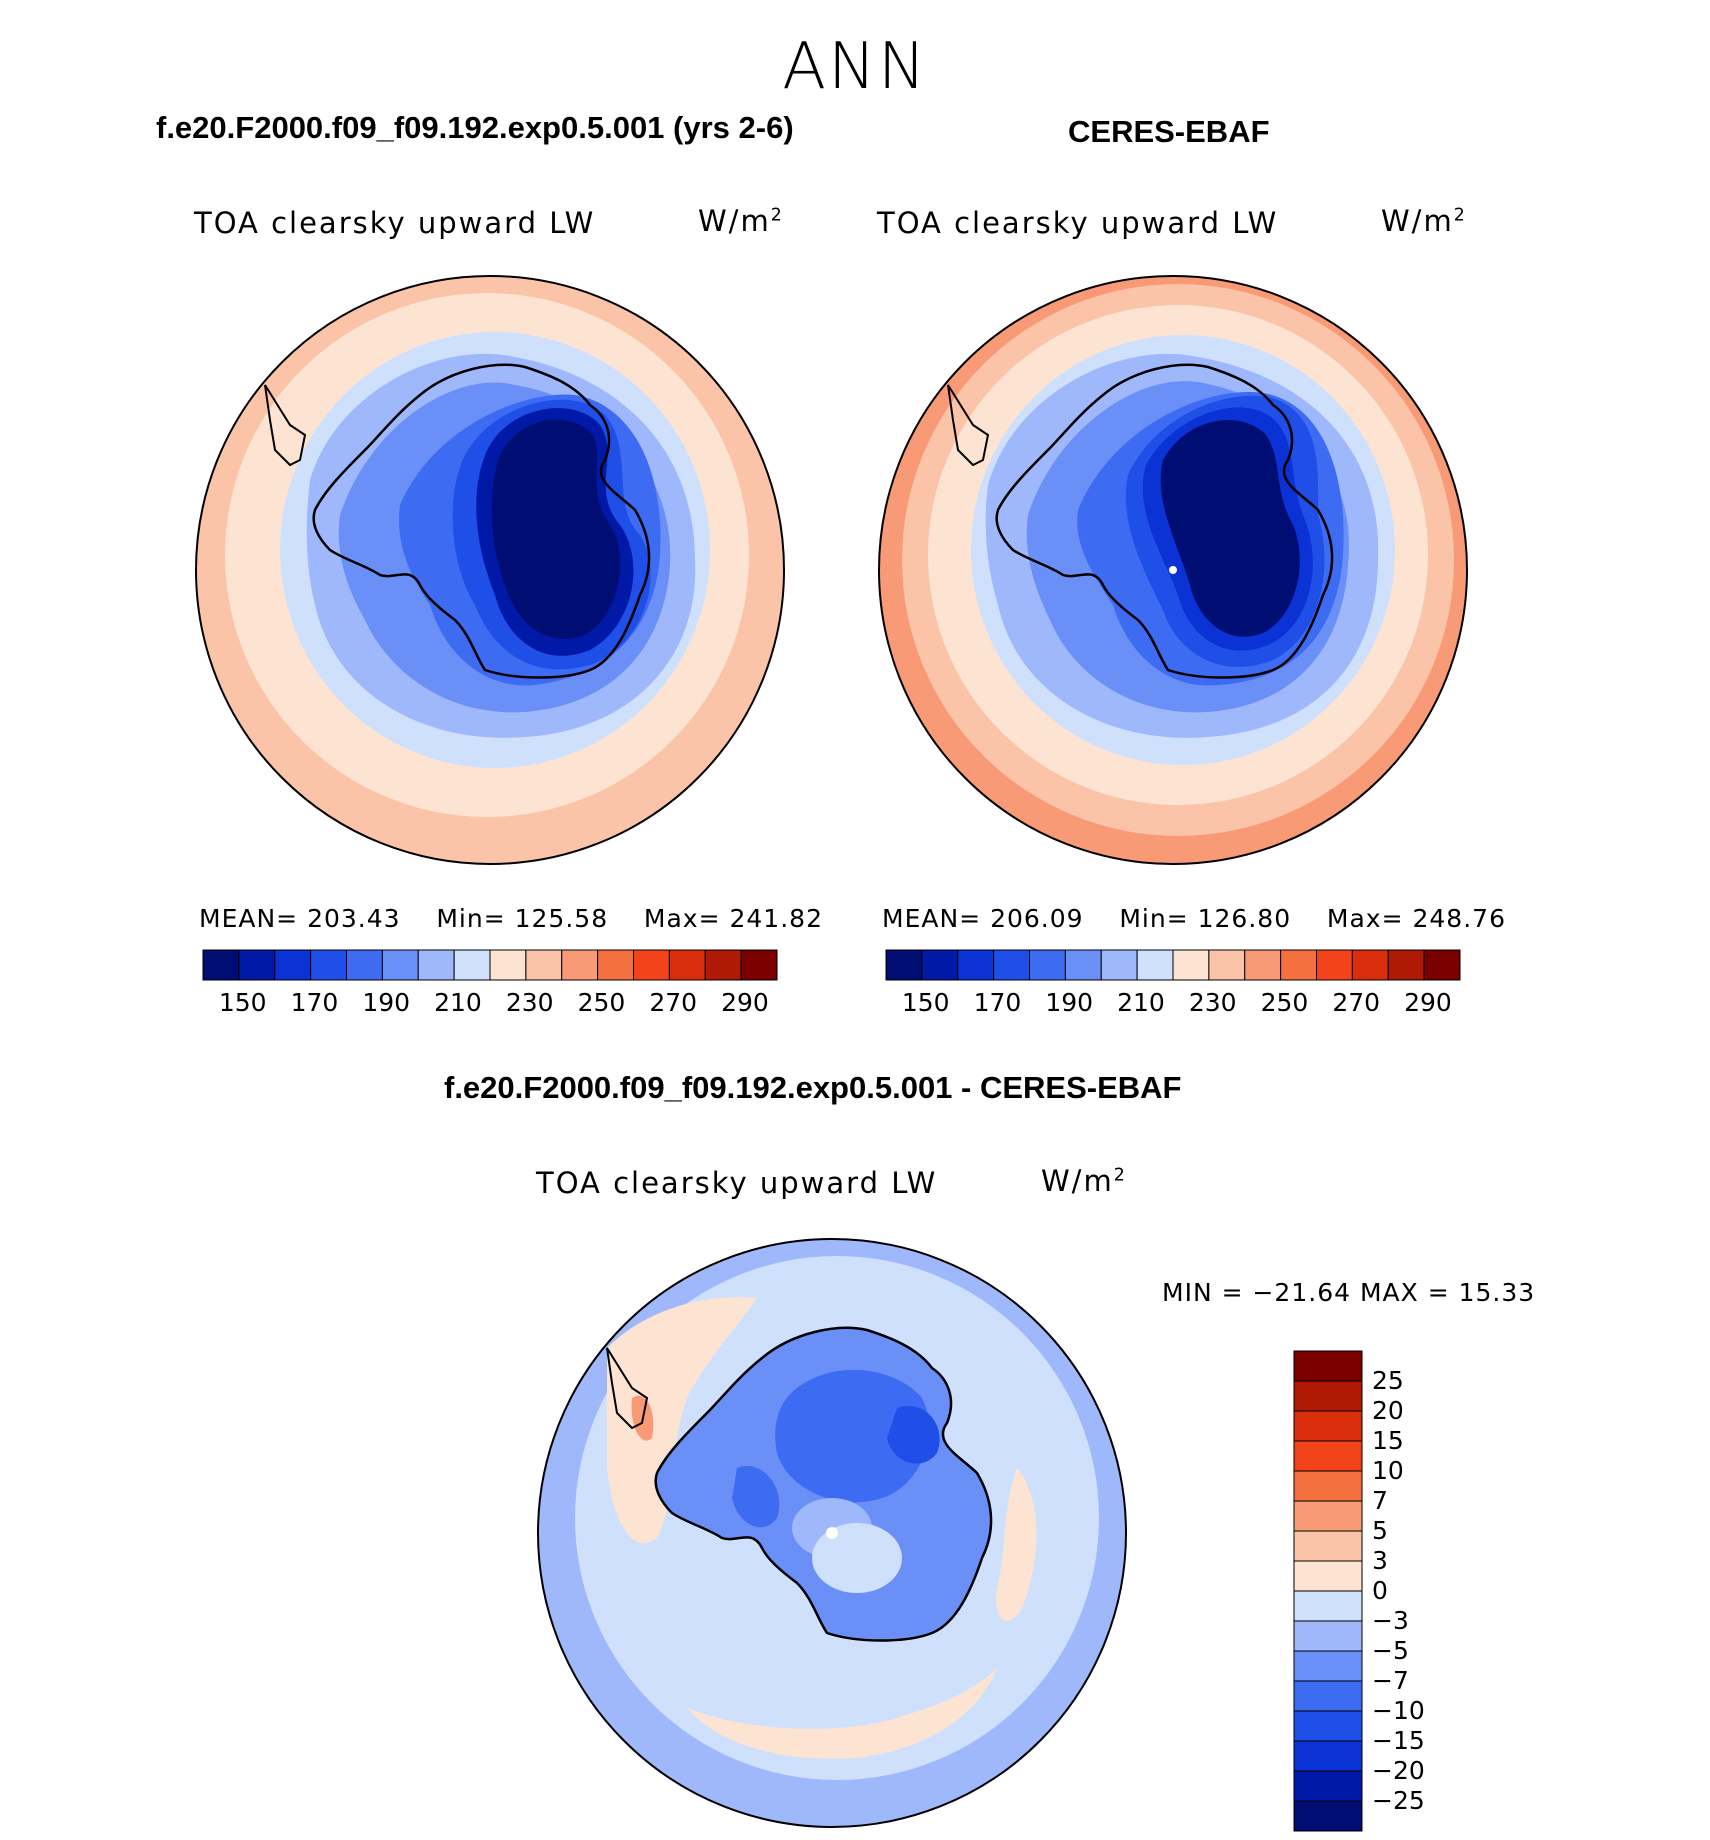 The image size is (1710, 1840). I want to click on obs-colorbar-tick-label: 190, so click(1069, 1002).